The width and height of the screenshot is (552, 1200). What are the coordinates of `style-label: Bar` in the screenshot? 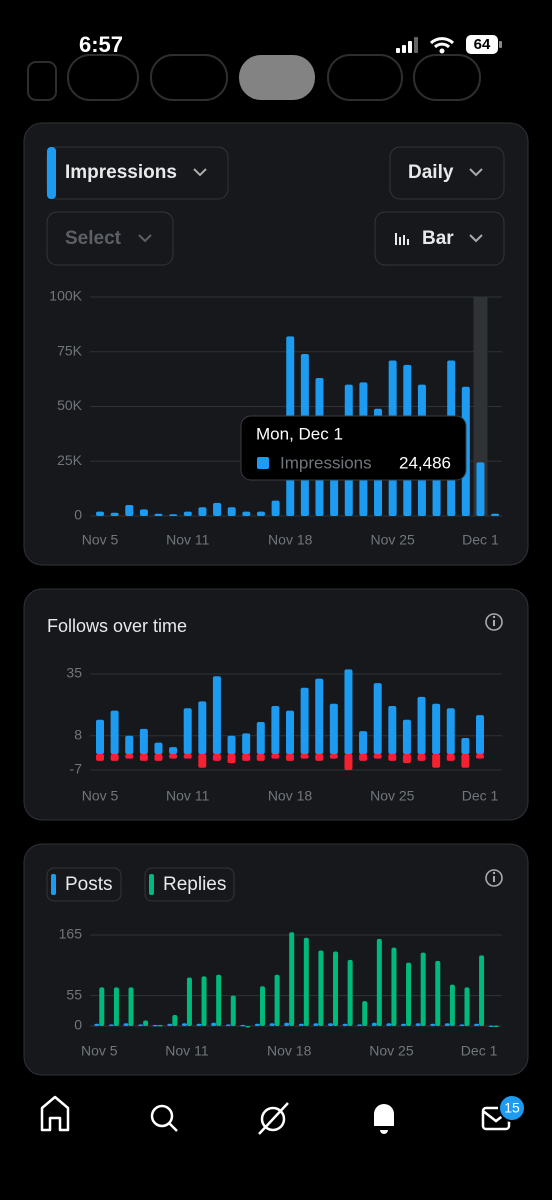 It's located at (438, 238).